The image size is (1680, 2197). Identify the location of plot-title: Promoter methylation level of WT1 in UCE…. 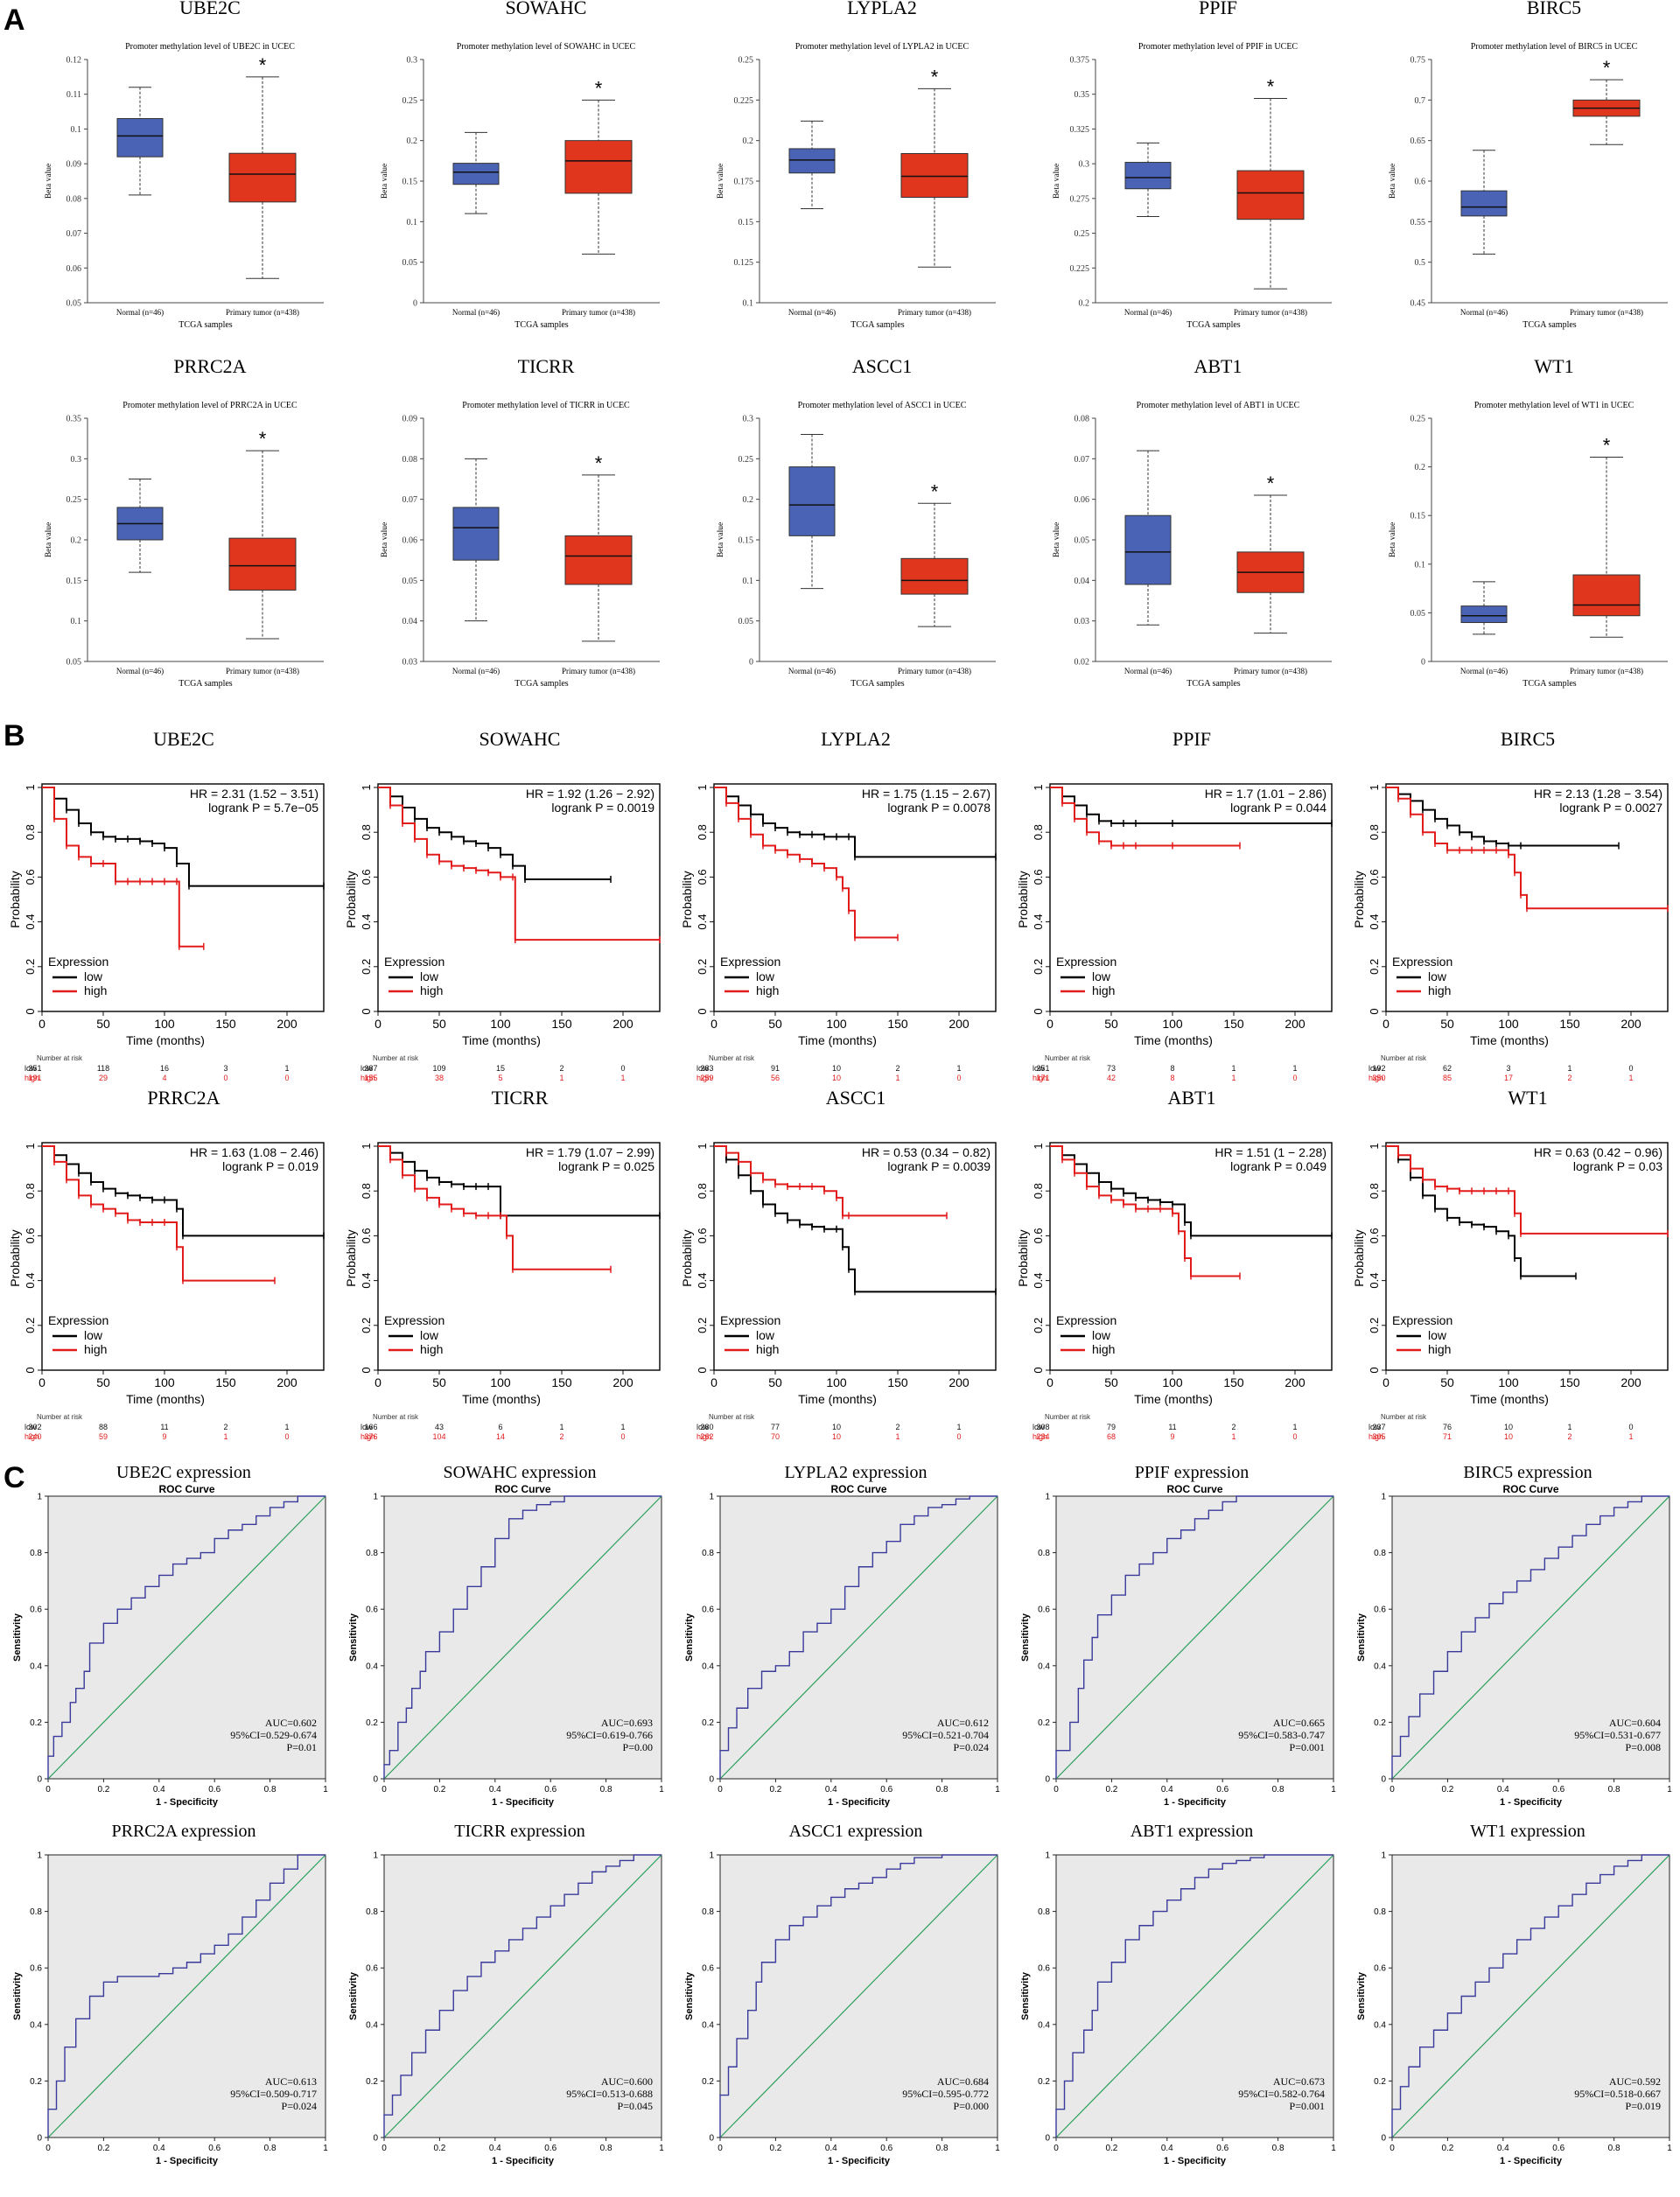
(1554, 405).